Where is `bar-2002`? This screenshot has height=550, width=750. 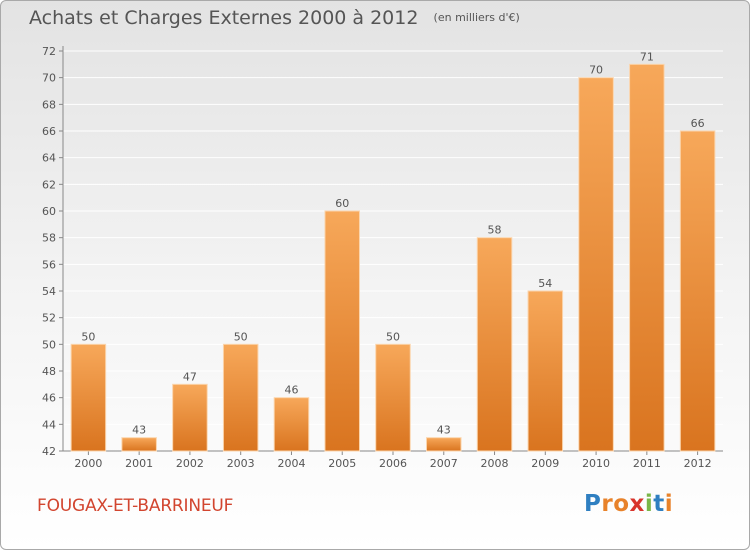
bar-2002 is located at coordinates (190, 417).